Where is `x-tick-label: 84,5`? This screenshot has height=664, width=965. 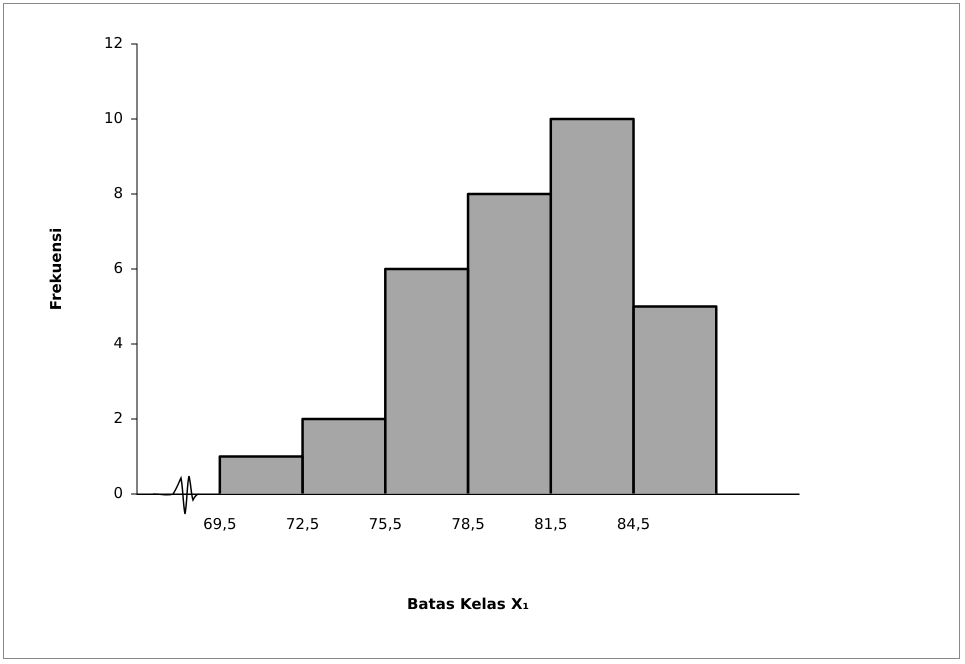
x-tick-label: 84,5 is located at coordinates (633, 523).